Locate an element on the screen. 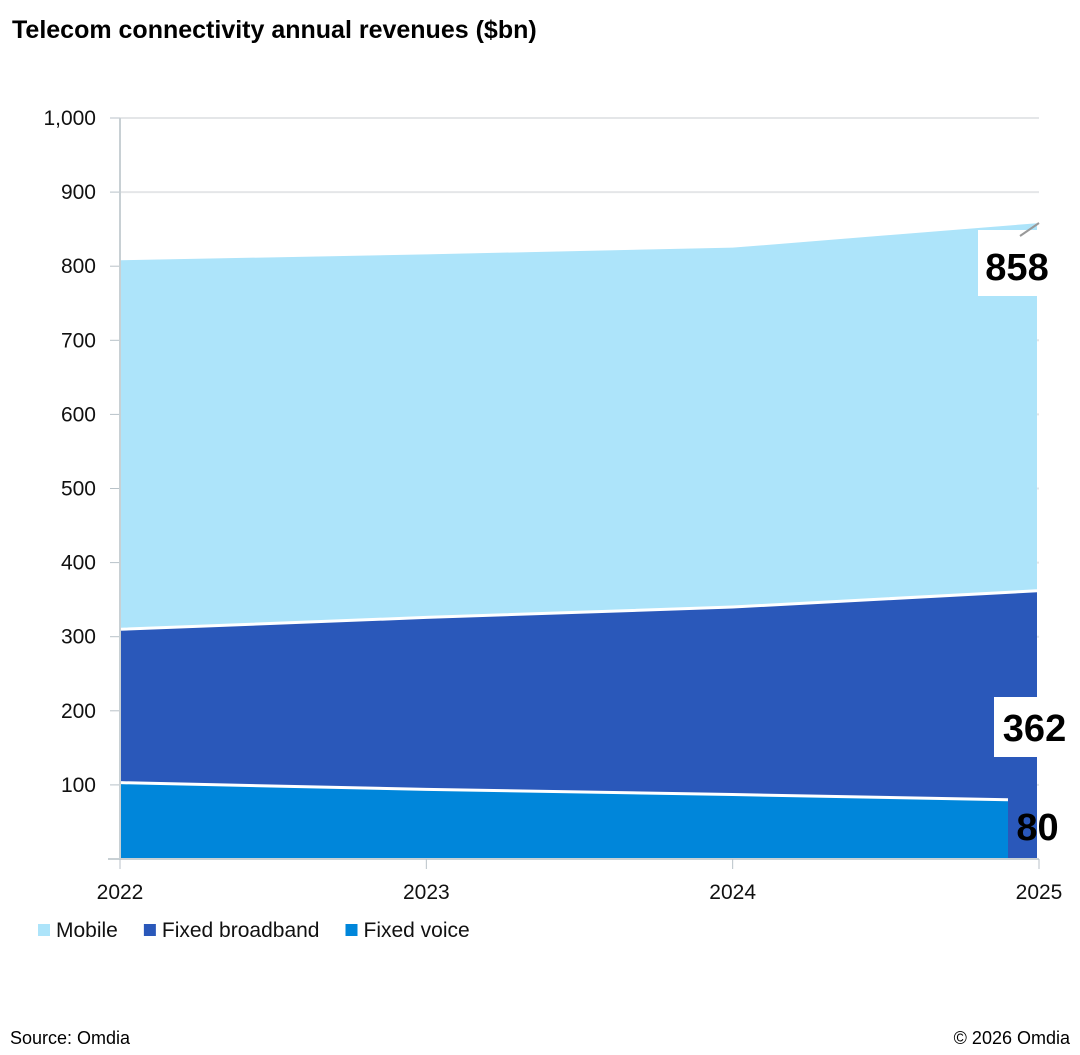 The image size is (1080, 1055). legend-label: Fixed voice is located at coordinates (417, 930).